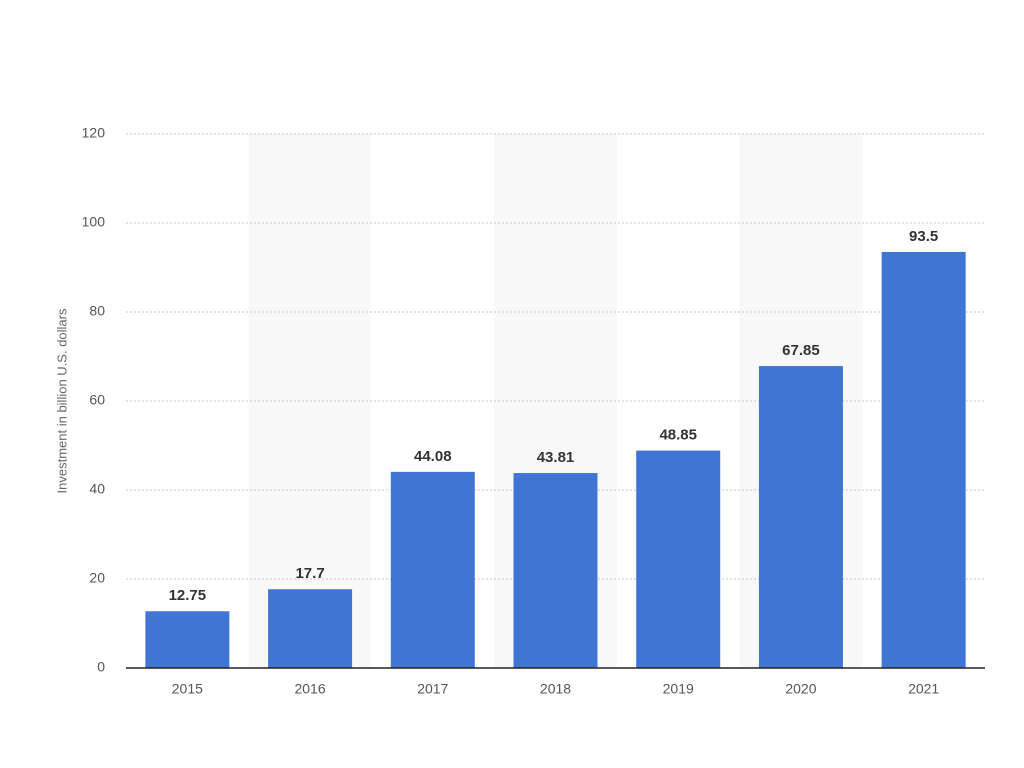  I want to click on y-tick-label: 20, so click(97, 578).